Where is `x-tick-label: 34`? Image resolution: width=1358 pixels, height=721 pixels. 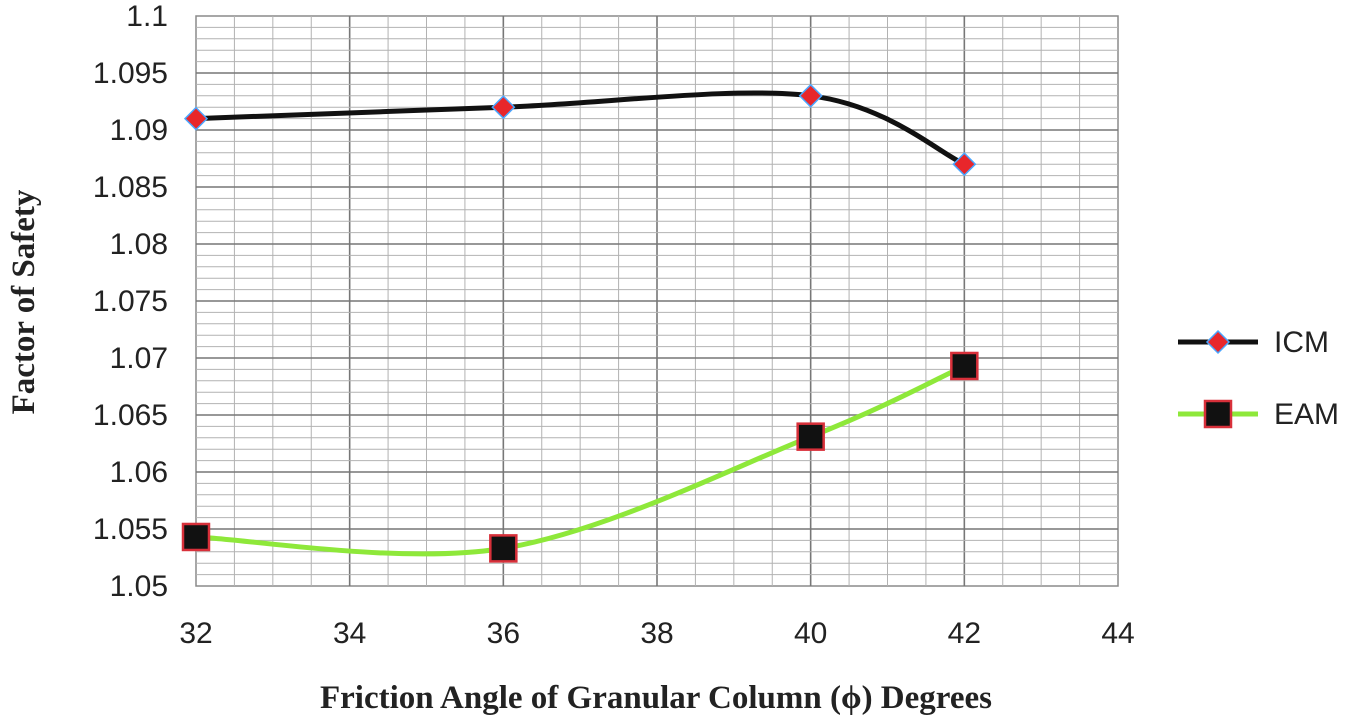
x-tick-label: 34 is located at coordinates (349, 633).